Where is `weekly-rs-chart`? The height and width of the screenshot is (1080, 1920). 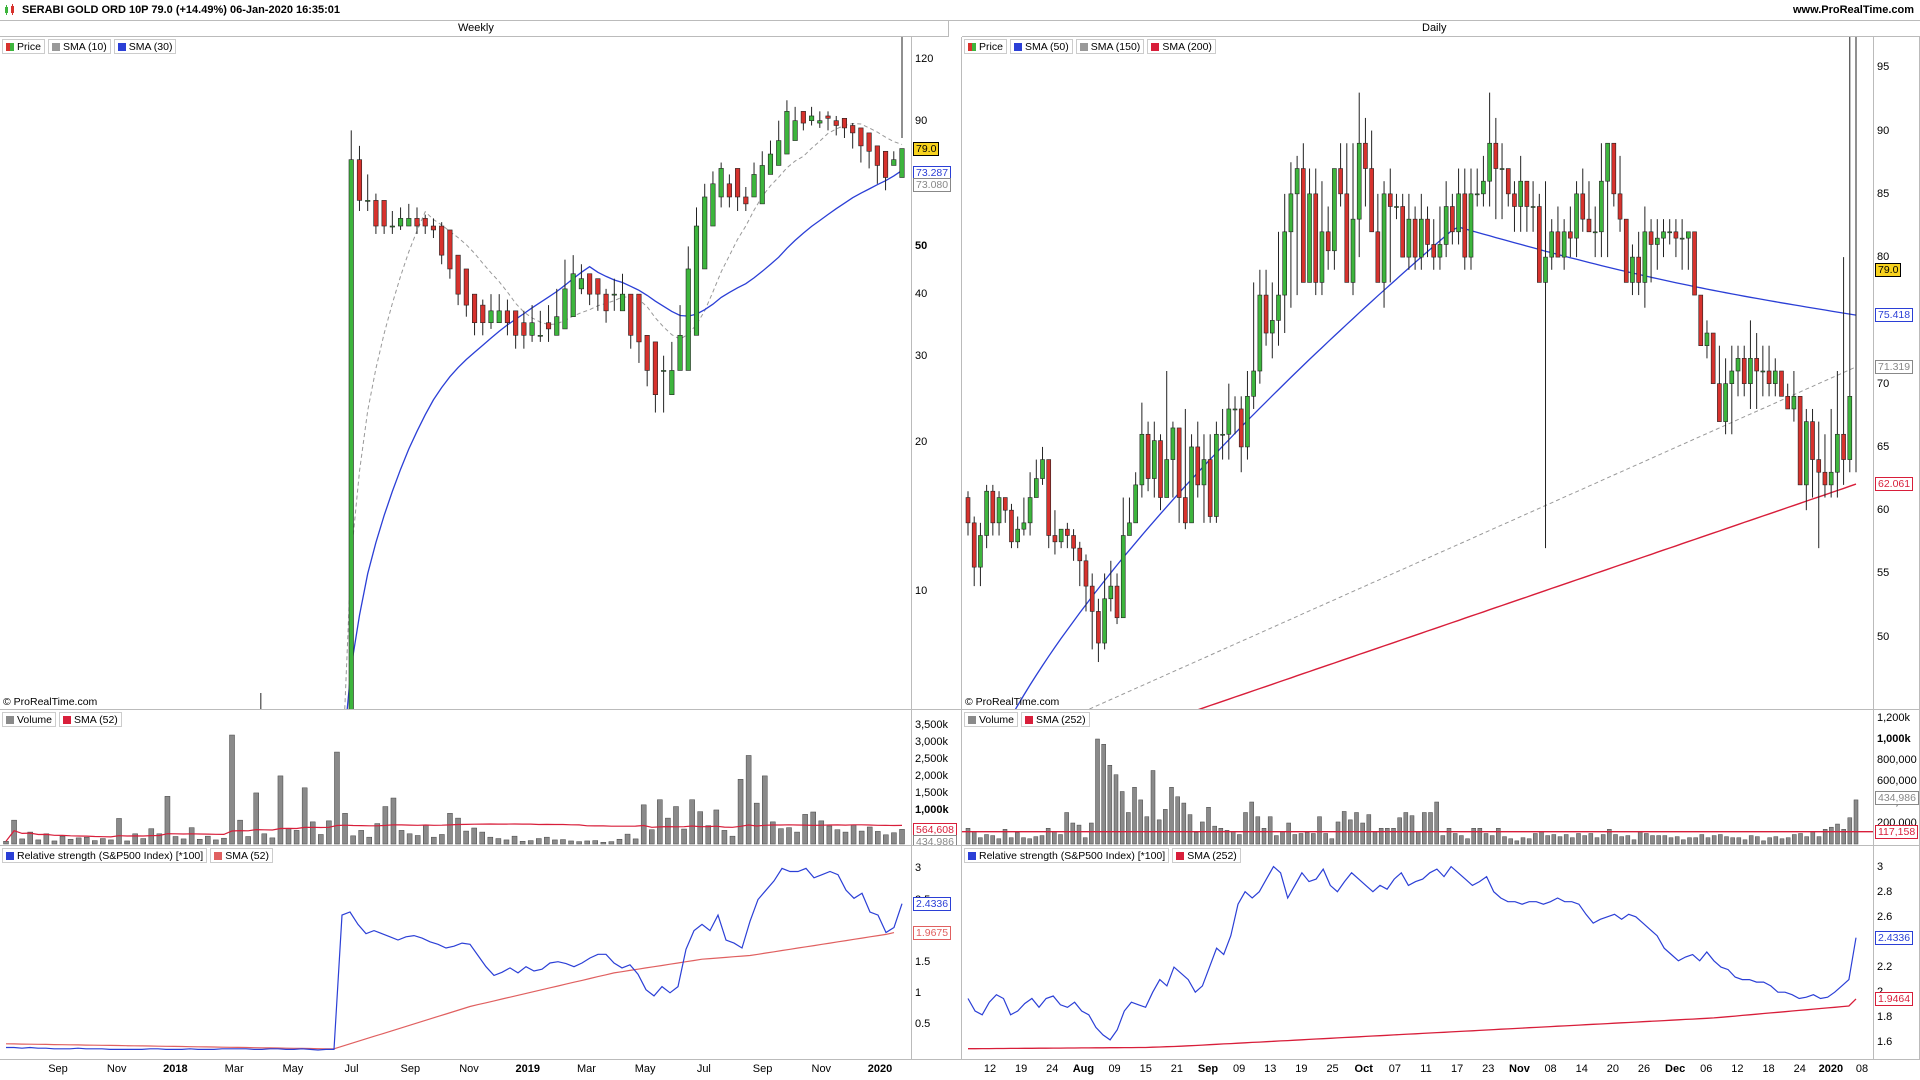
weekly-rs-chart is located at coordinates (454, 959).